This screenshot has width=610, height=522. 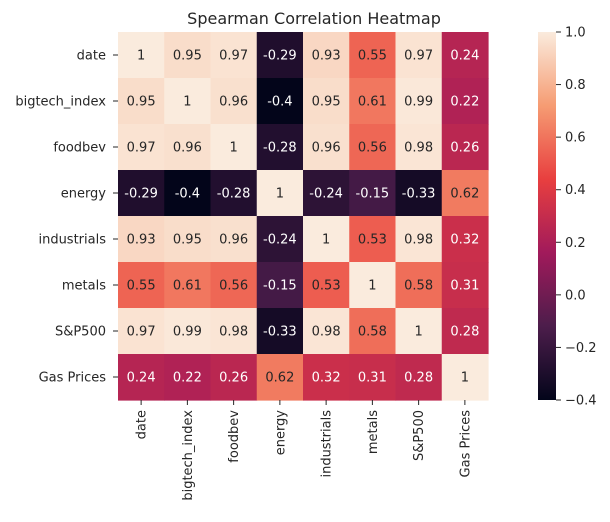 What do you see at coordinates (142, 424) in the screenshot?
I see `column-label: date` at bounding box center [142, 424].